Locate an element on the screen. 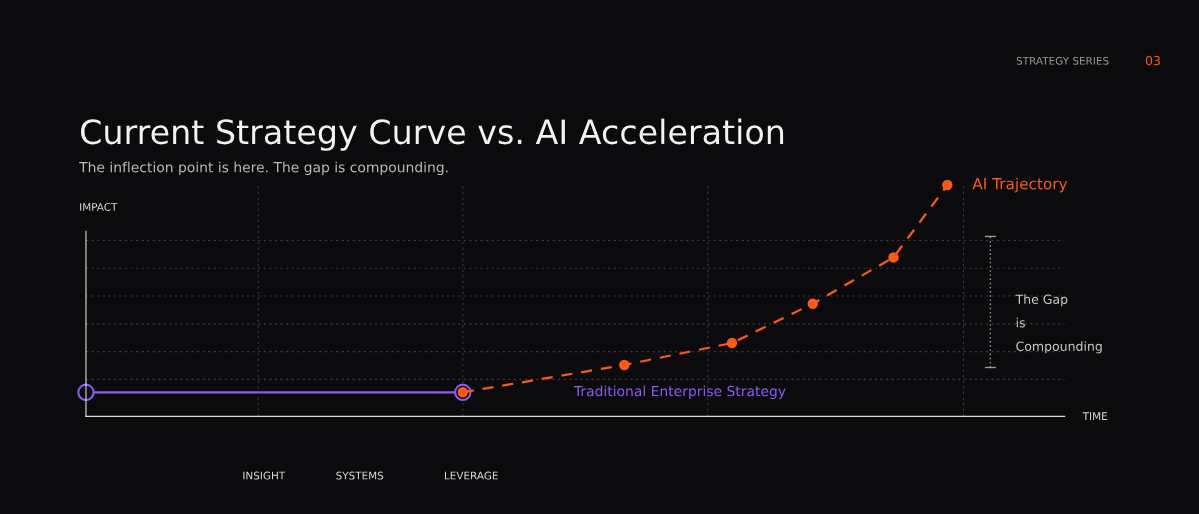 This screenshot has width=1199, height=514. text: STRATEGY SERIES is located at coordinates (1062, 60).